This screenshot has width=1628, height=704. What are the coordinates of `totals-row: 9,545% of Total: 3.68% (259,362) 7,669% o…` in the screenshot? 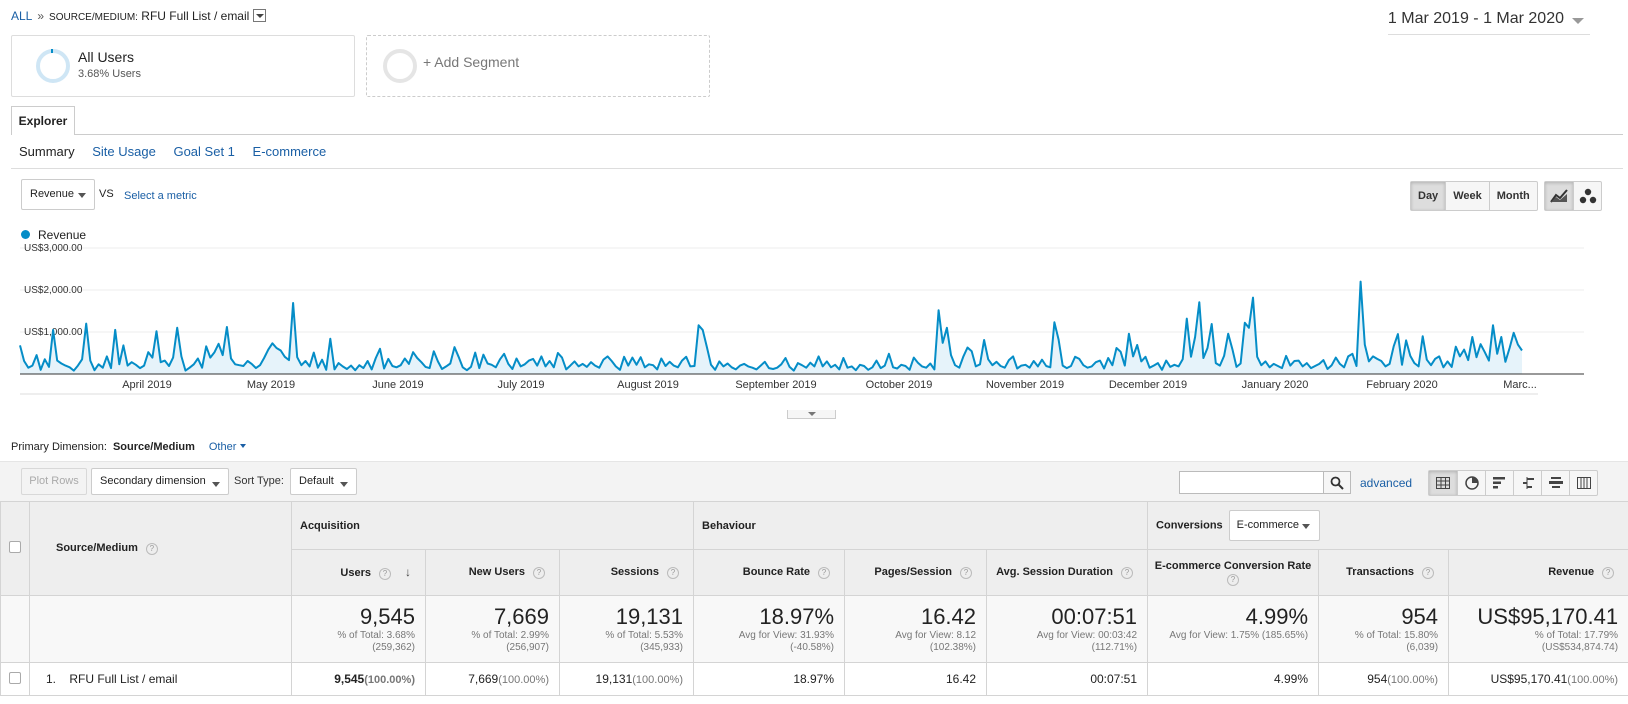 It's located at (814, 629).